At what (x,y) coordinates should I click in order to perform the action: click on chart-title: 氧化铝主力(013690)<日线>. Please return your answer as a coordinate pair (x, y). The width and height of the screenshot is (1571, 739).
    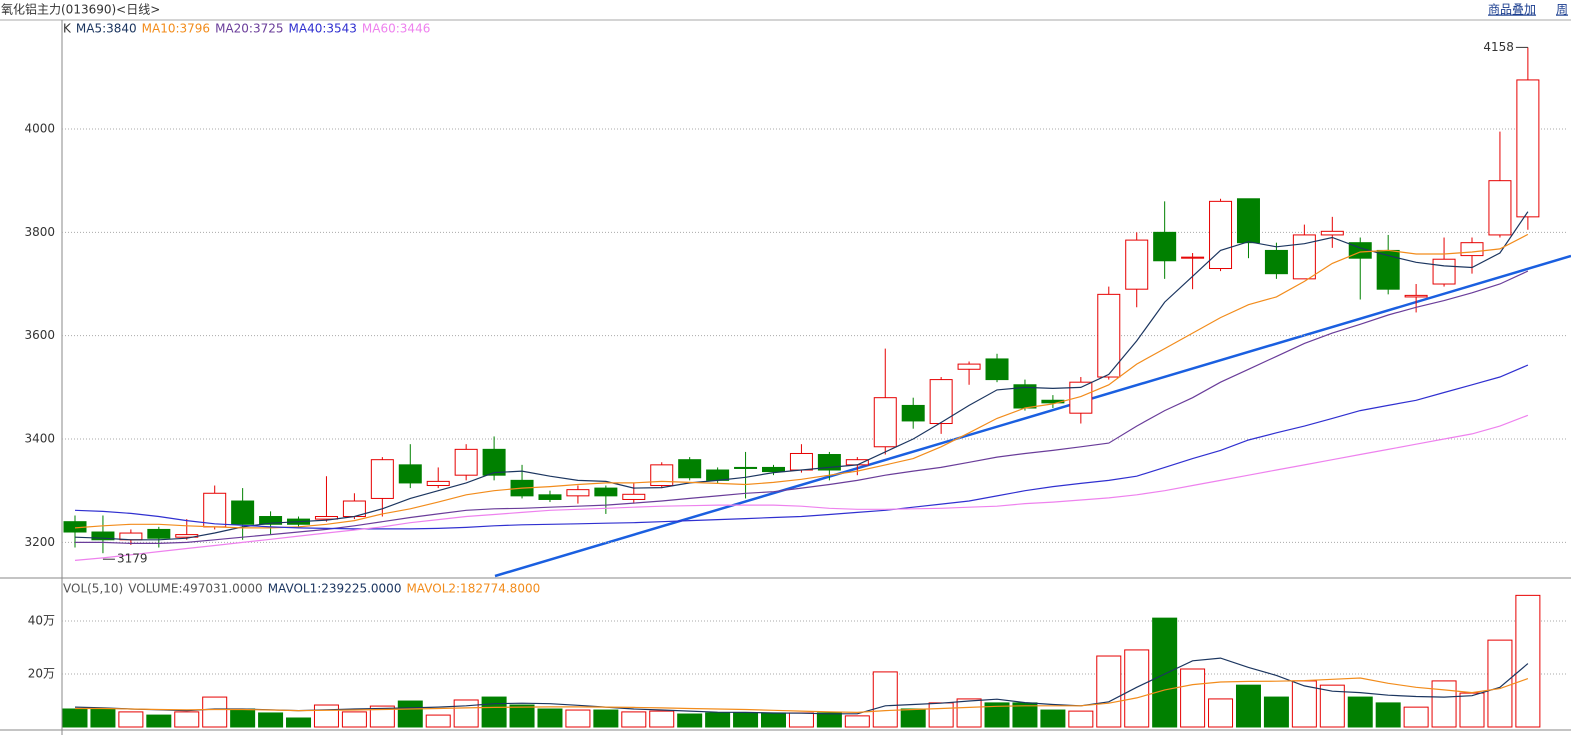
    Looking at the image, I should click on (80, 9).